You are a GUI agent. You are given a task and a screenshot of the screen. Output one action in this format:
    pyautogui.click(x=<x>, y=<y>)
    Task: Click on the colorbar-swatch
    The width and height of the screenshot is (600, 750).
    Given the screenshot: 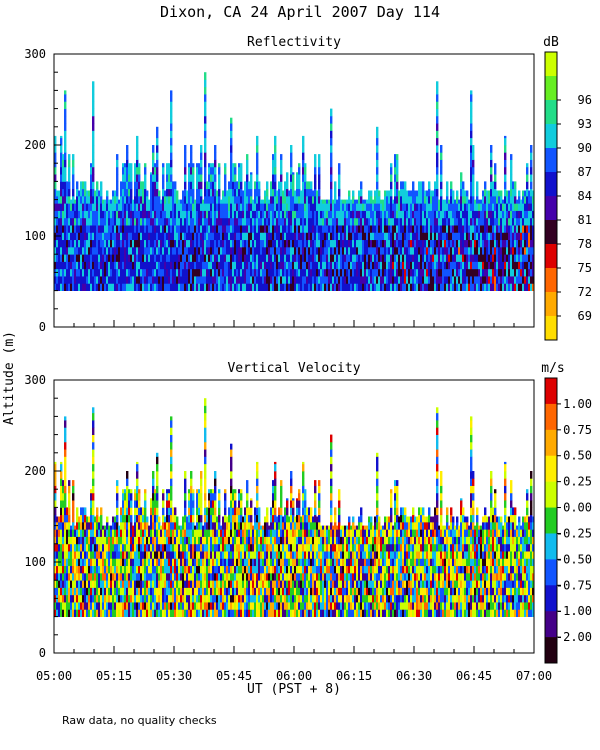 What is the action you would take?
    pyautogui.click(x=551, y=280)
    